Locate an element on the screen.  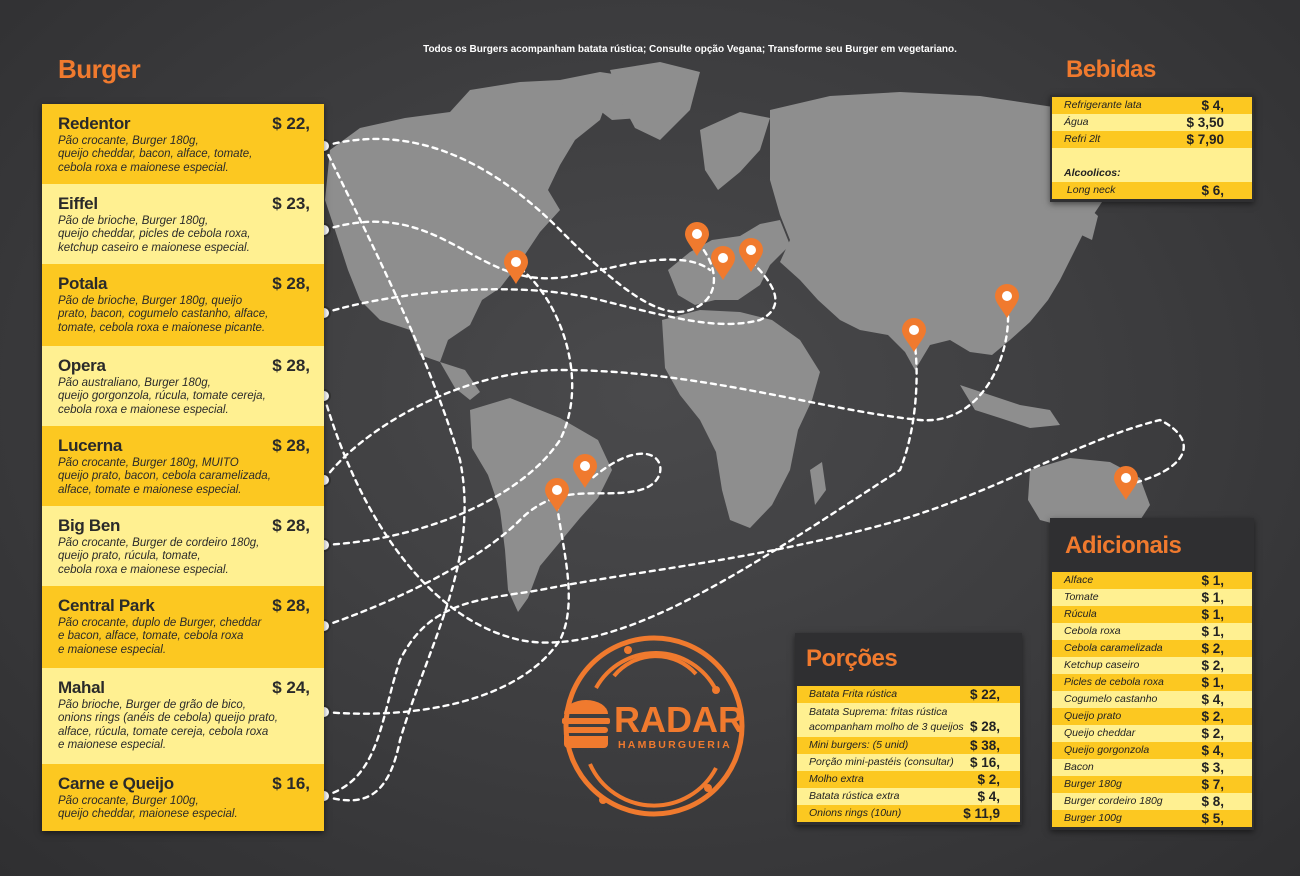
item-price: $ 7,90 is located at coordinates (1205, 139).